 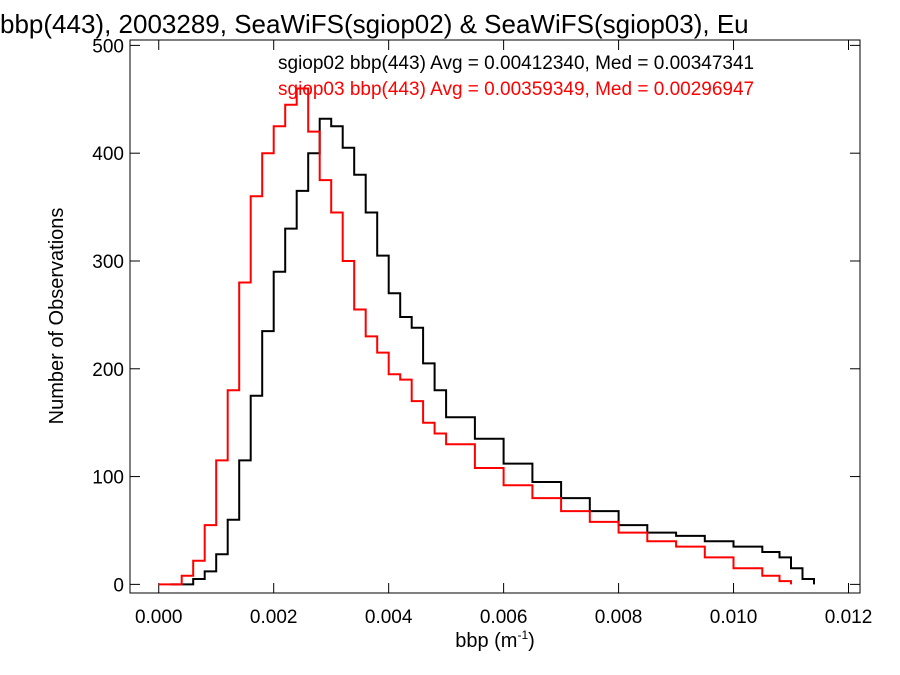 I want to click on x-tick-label: 0.006, so click(x=504, y=617).